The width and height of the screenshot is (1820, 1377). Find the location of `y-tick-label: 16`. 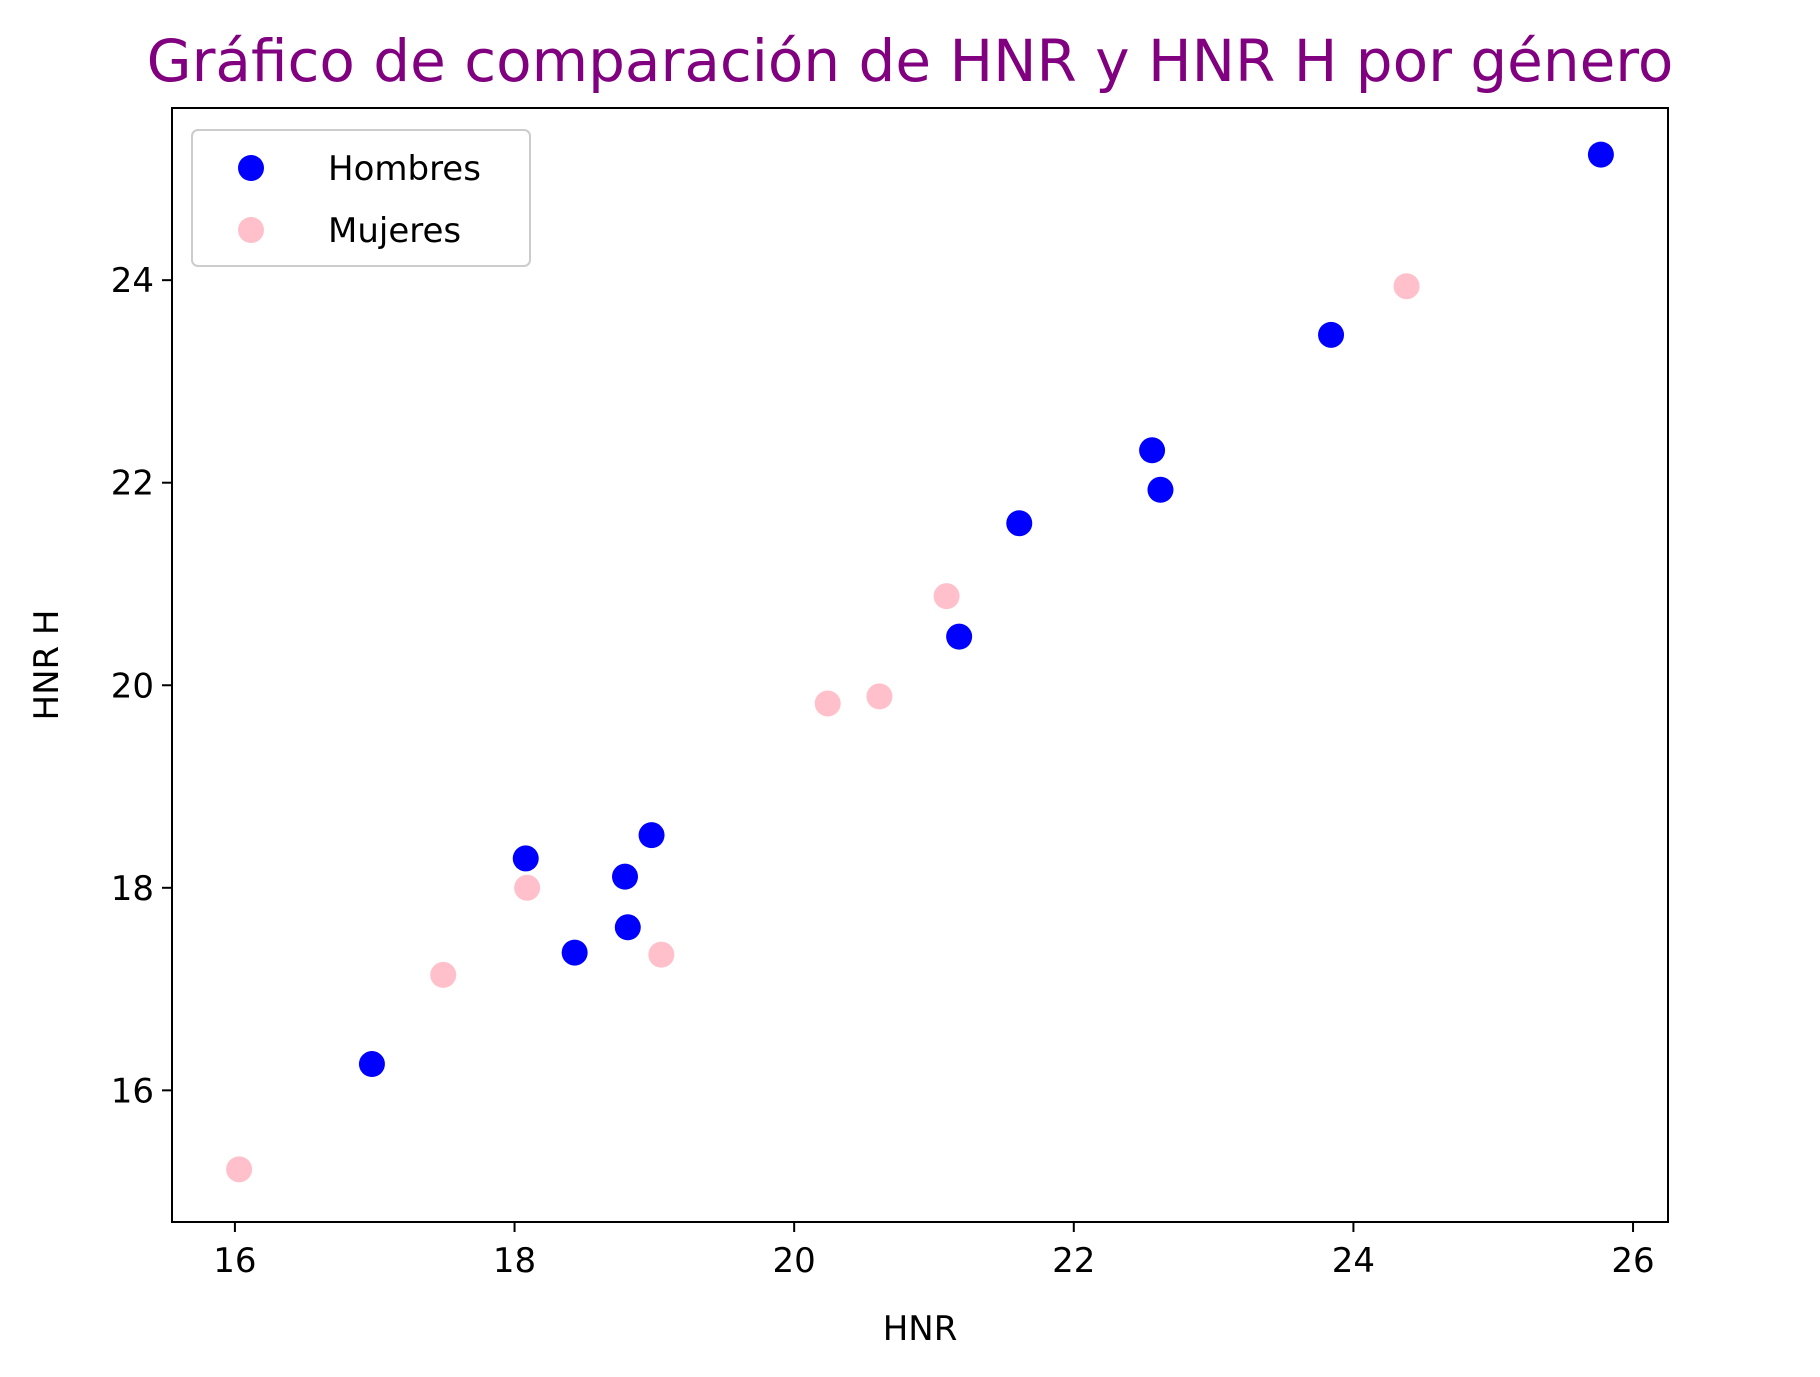

y-tick-label: 16 is located at coordinates (132, 1091).